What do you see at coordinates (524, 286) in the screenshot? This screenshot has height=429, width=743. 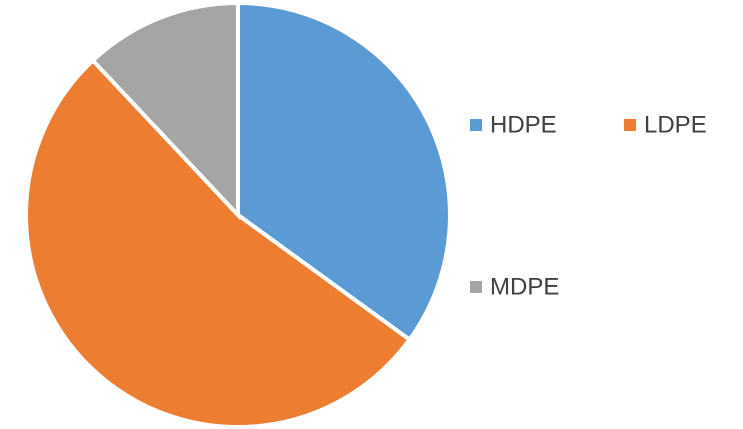 I see `legend-label: MDPE` at bounding box center [524, 286].